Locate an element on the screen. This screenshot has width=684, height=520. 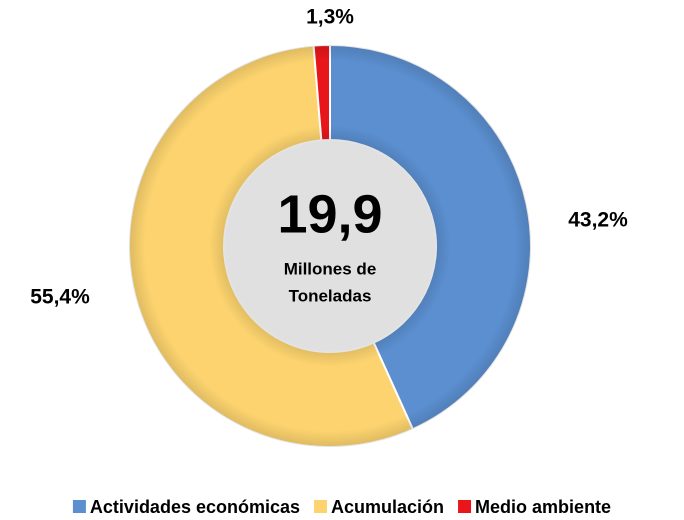
legend-label: Medio ambiente is located at coordinates (543, 507).